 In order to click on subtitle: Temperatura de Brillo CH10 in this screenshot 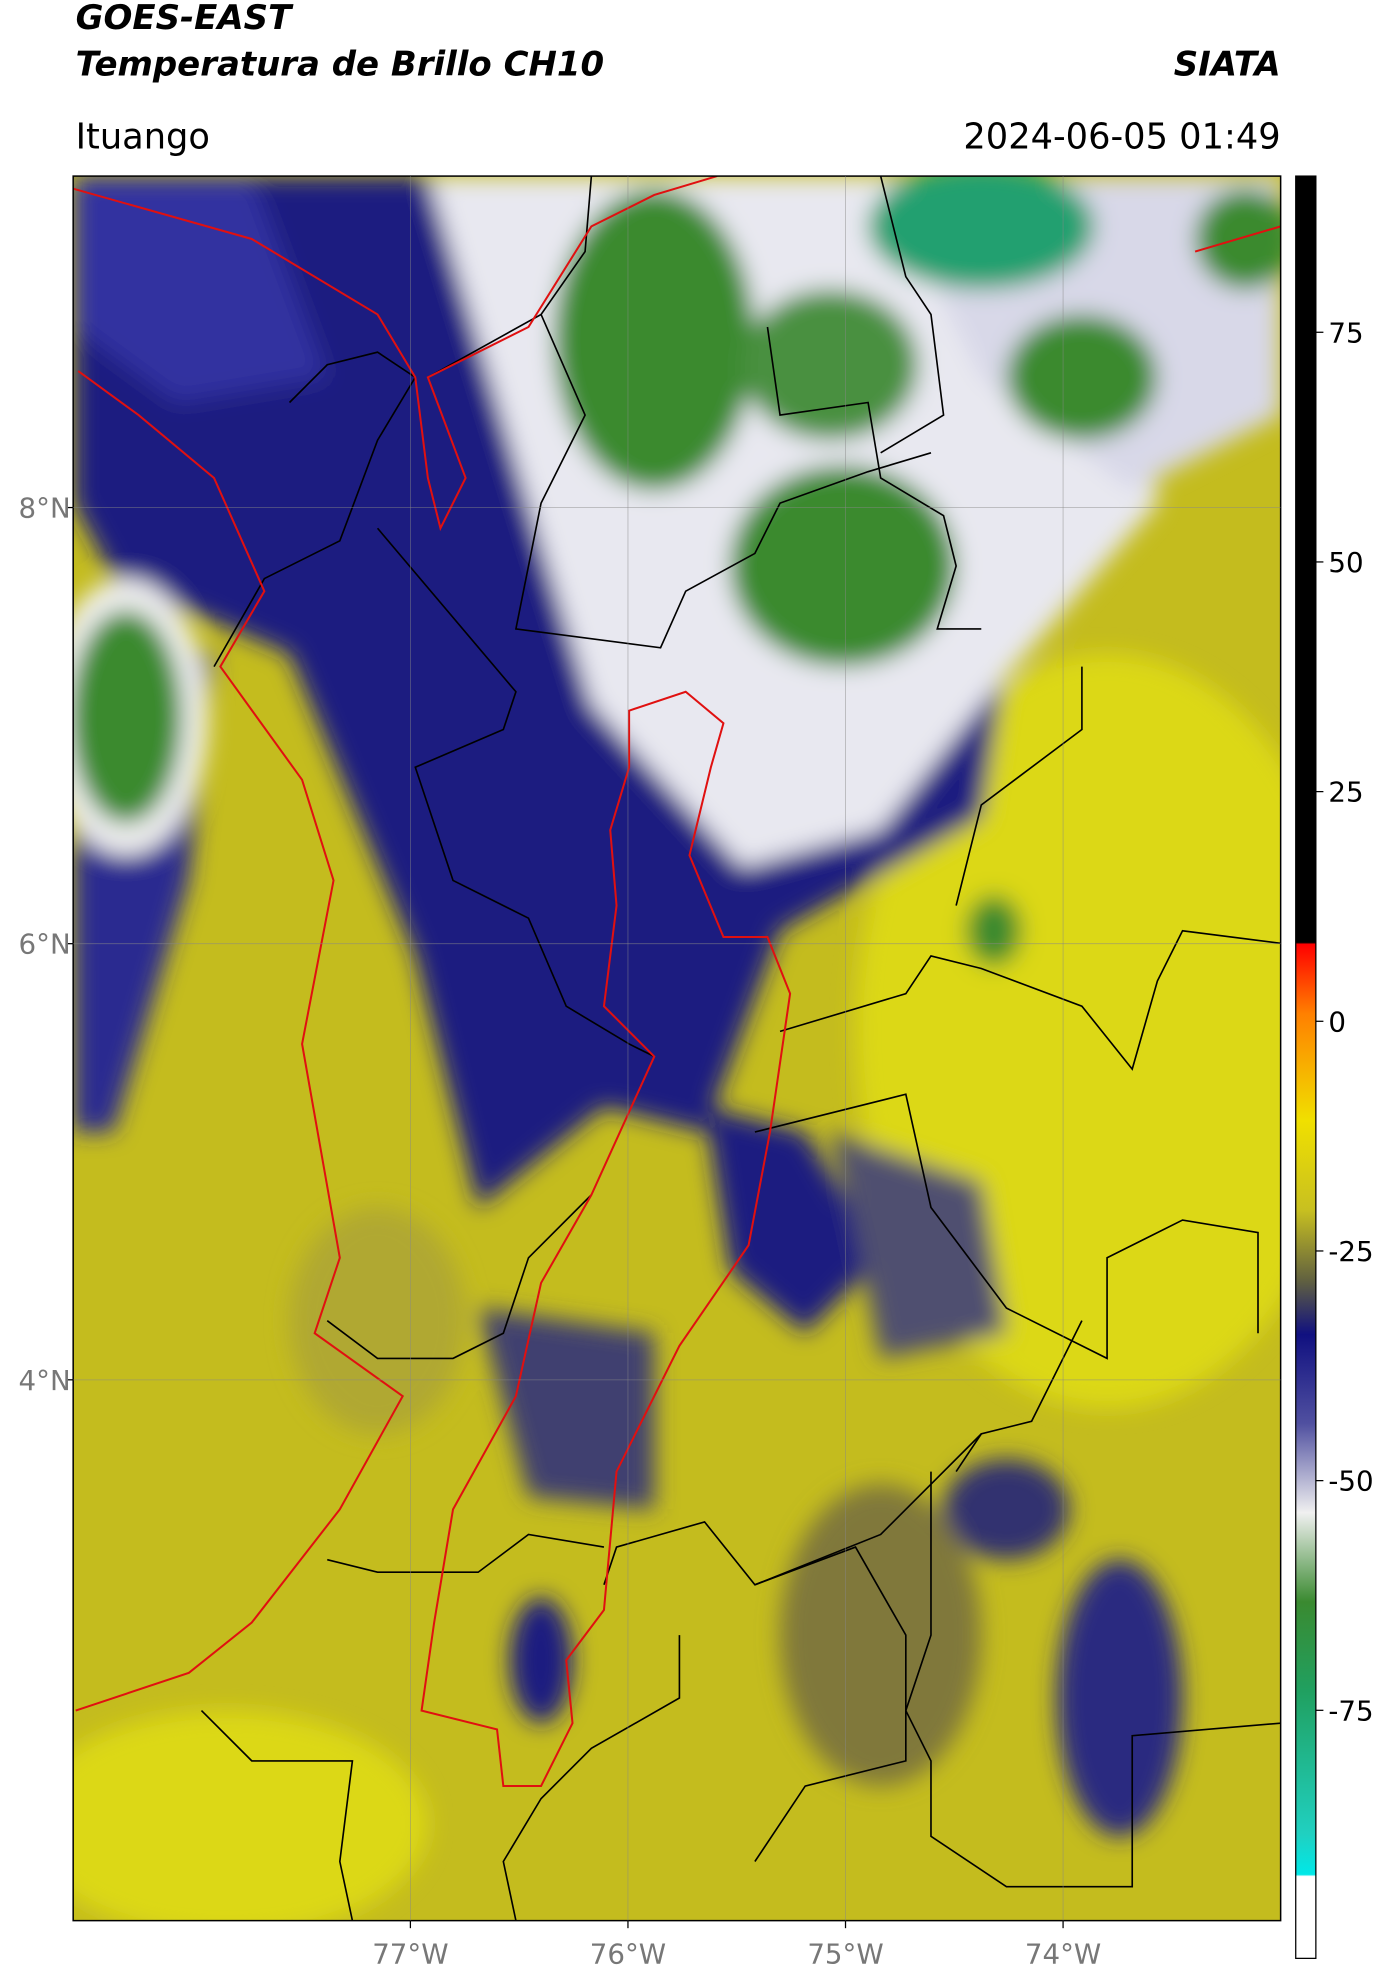, I will do `click(340, 64)`.